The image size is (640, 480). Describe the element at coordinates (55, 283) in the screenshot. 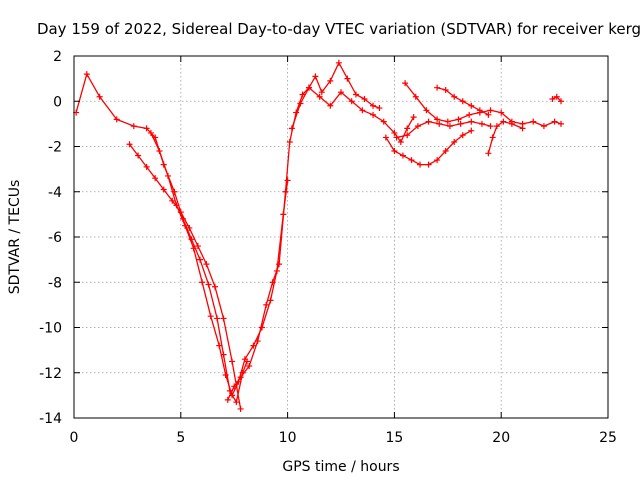

I see `y-tick-label-3: -8` at that location.